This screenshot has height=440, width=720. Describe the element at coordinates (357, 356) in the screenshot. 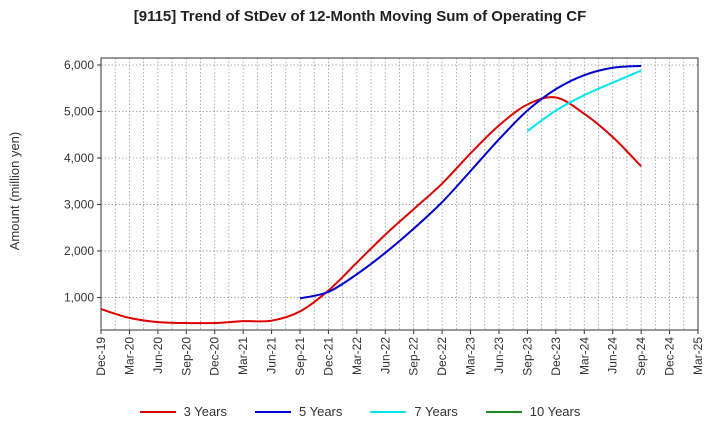

I see `x-tick-label: Mar-22` at that location.